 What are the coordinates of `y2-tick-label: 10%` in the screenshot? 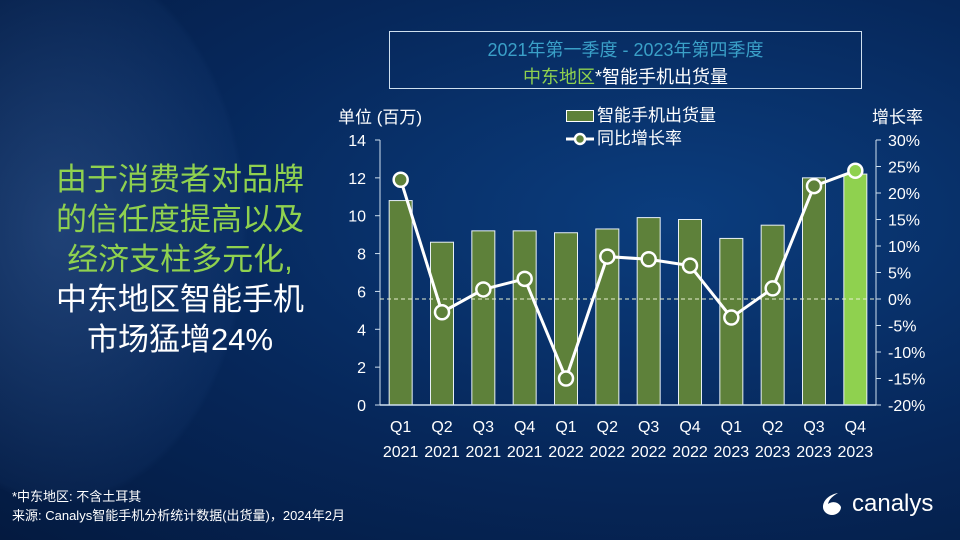 It's located at (904, 247).